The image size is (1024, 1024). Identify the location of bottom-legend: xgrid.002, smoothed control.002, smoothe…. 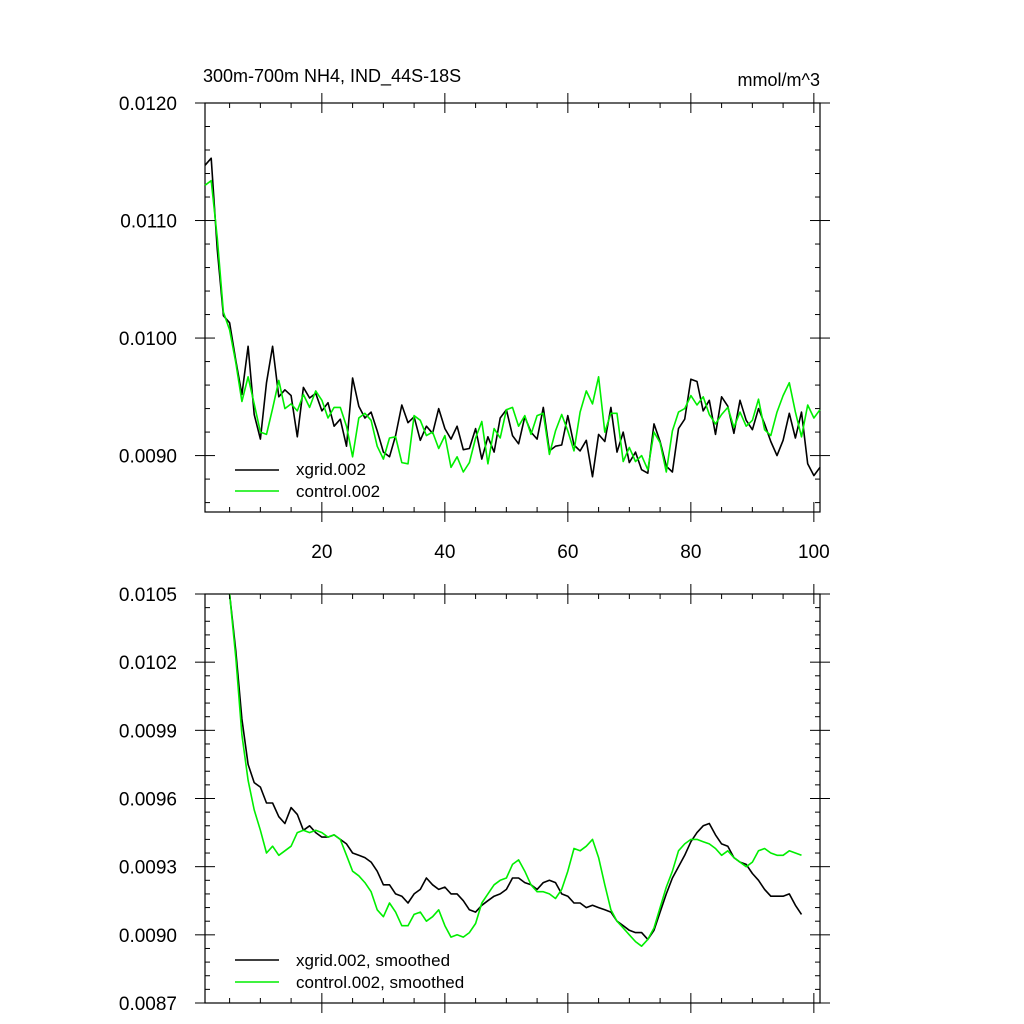
(349, 971).